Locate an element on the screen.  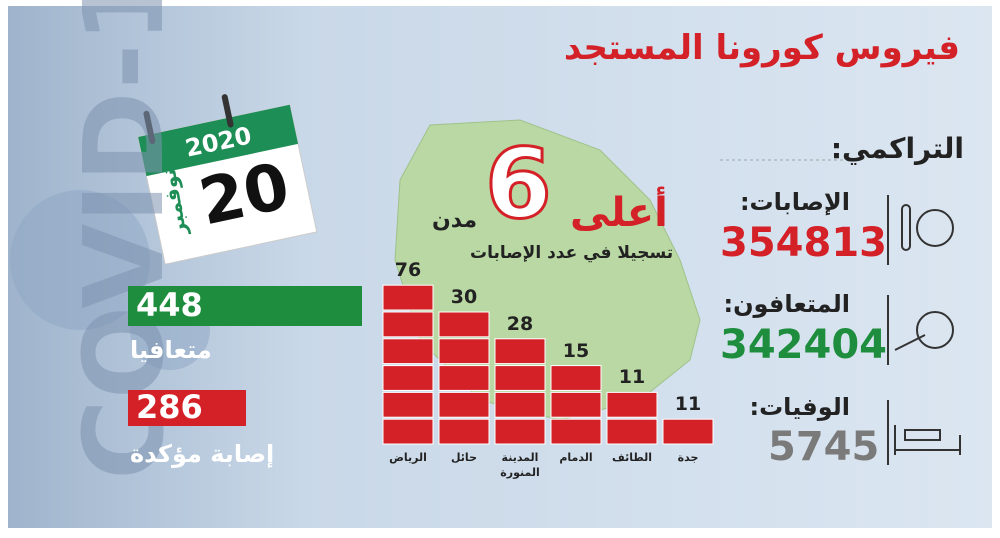
city-name: حائل is located at coordinates (463, 457).